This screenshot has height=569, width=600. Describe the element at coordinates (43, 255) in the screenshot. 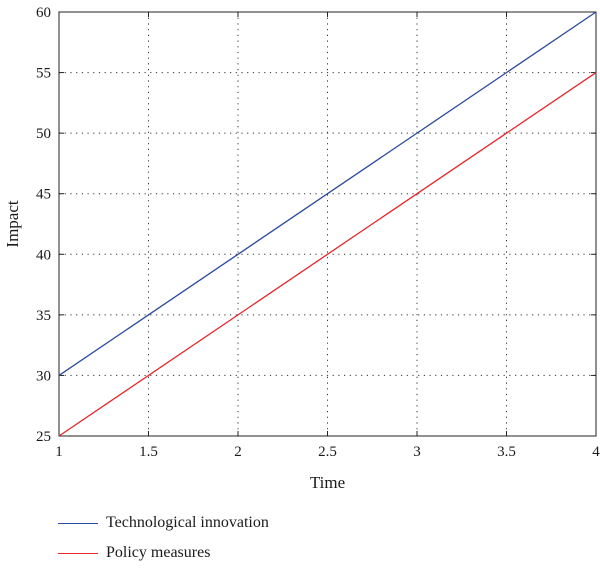

I see `y-tick-label: 40` at that location.